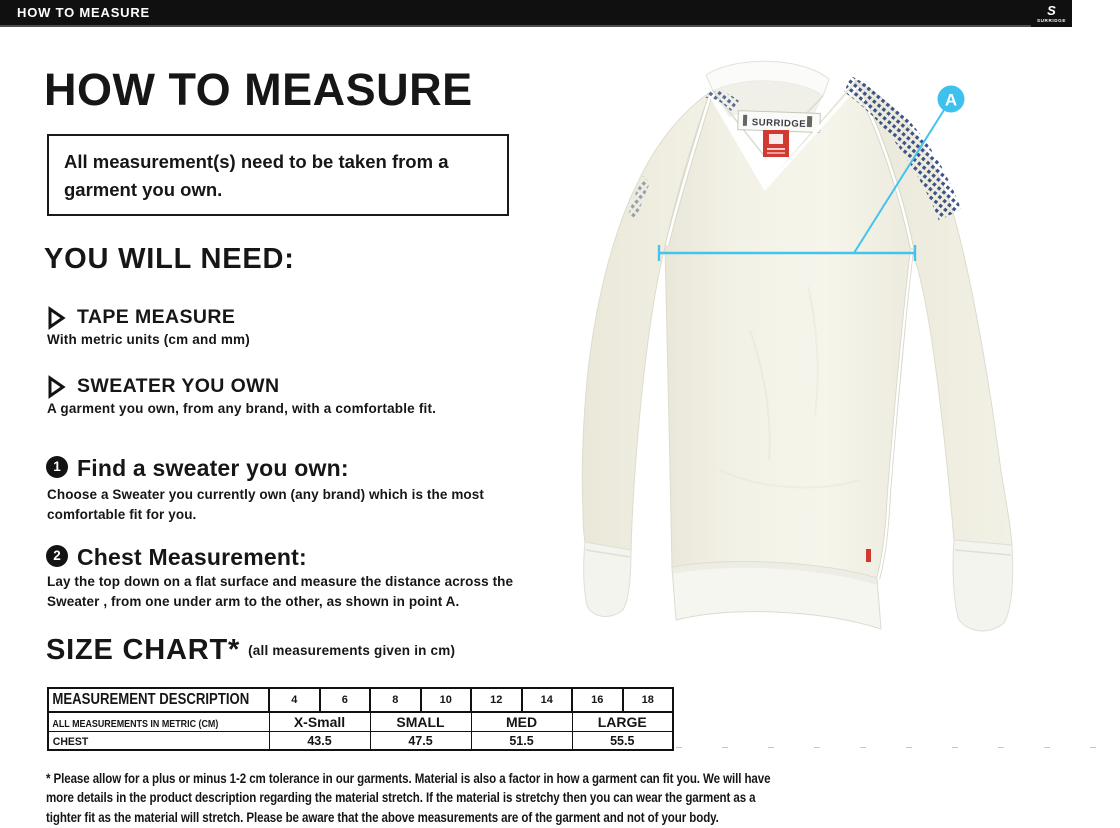 This screenshot has width=1120, height=828. I want to click on size-group-cell: LARGE, so click(622, 721).